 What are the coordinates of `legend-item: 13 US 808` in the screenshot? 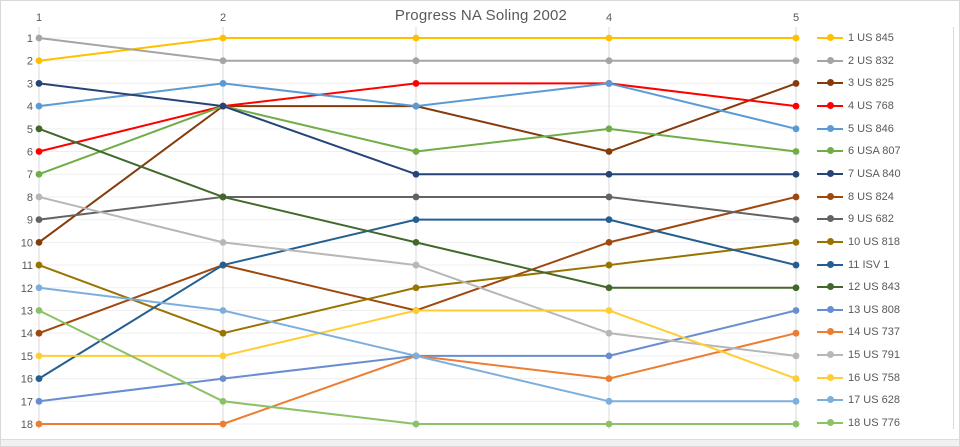 It's located at (858, 310).